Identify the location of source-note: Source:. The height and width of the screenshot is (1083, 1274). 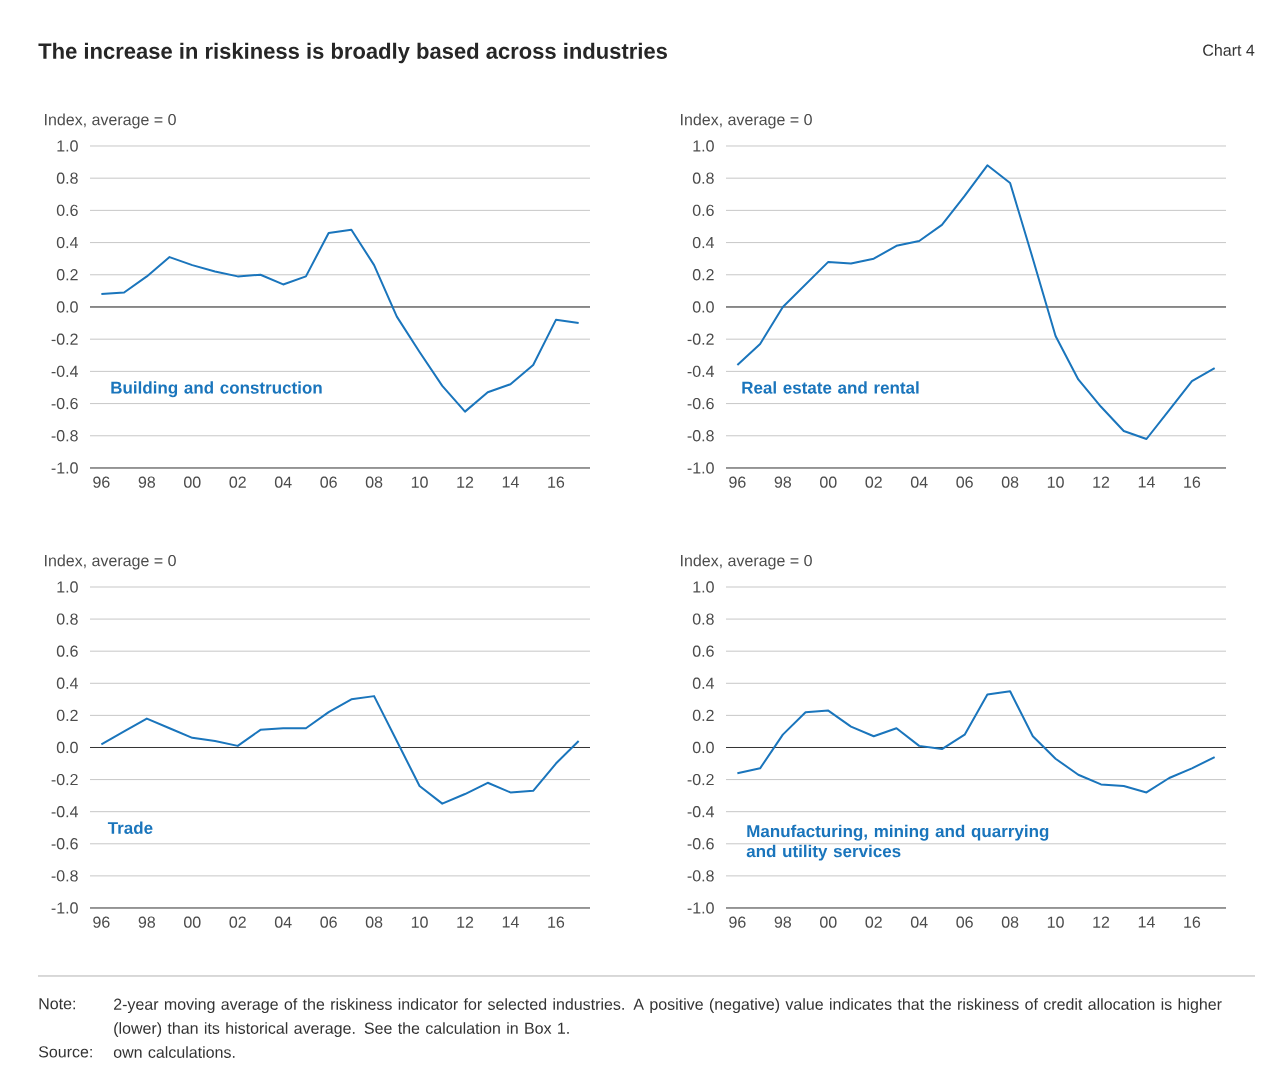
(65, 1052).